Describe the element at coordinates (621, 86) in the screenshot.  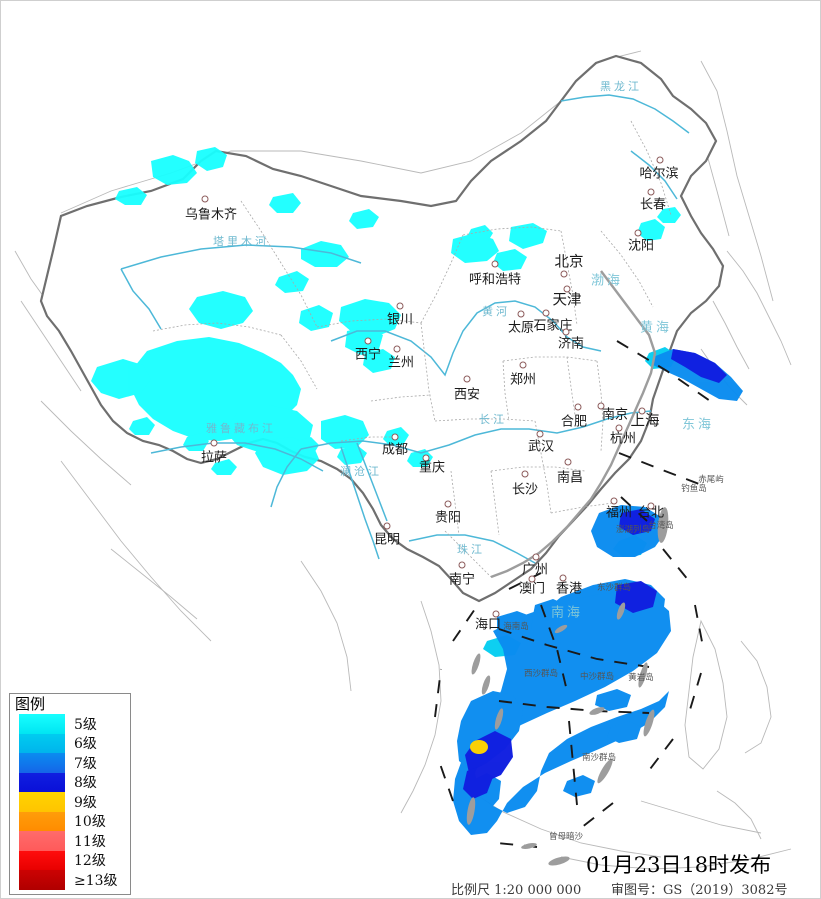
I see `river-label: 黑龙江` at that location.